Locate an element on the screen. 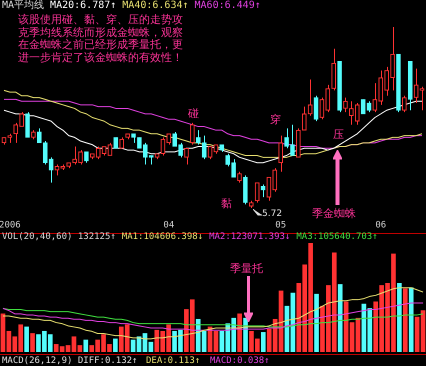 The height and width of the screenshot is (366, 426). annotation: 季金蜘蛛 is located at coordinates (334, 213).